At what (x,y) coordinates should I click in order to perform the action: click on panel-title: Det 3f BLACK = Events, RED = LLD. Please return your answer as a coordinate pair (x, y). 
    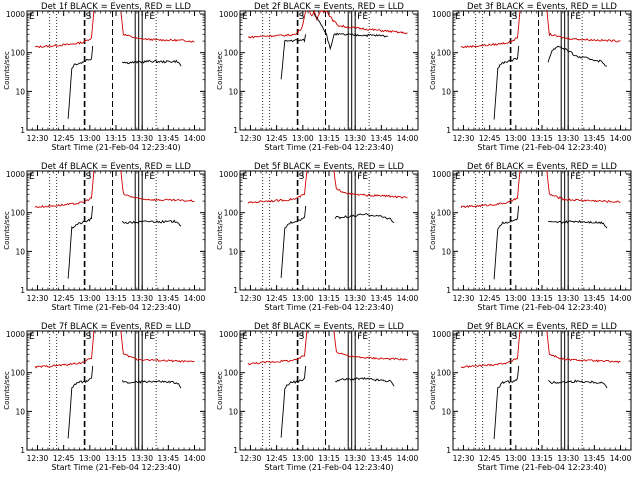
    Looking at the image, I should click on (542, 7).